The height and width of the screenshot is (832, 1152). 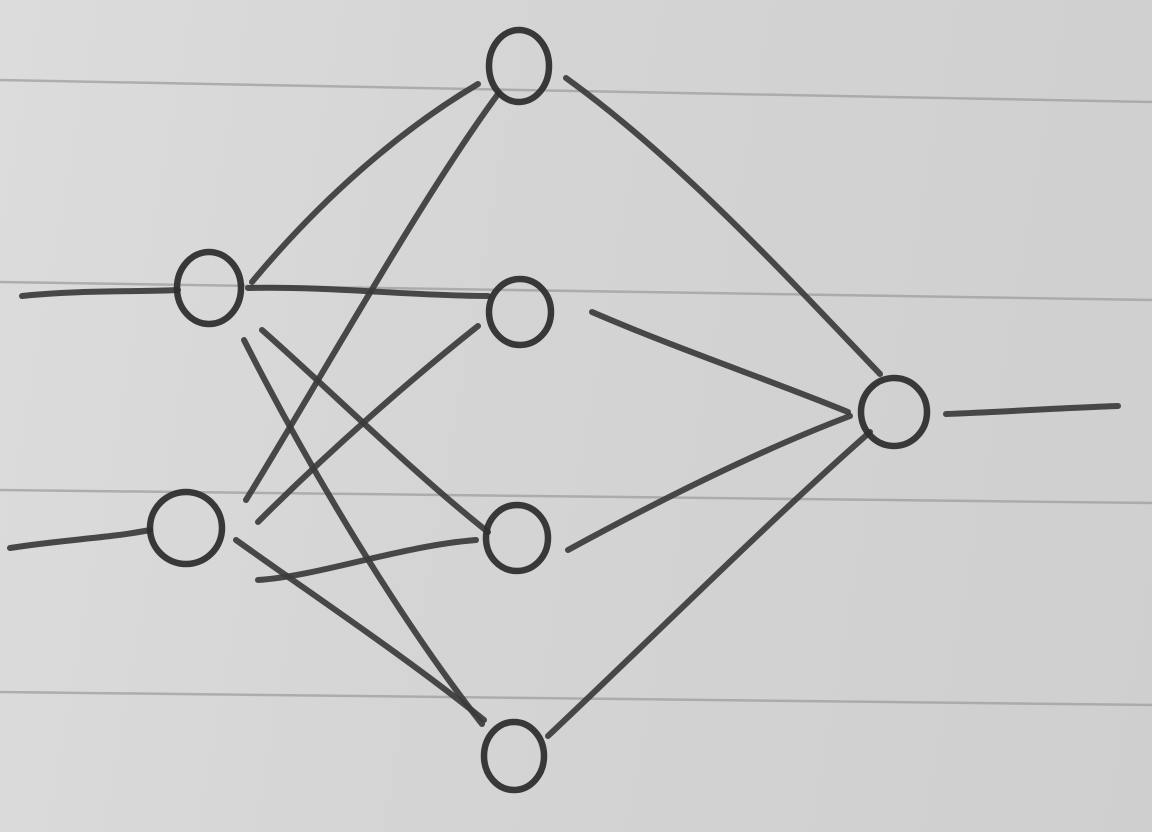 I want to click on output-node, so click(x=894, y=412).